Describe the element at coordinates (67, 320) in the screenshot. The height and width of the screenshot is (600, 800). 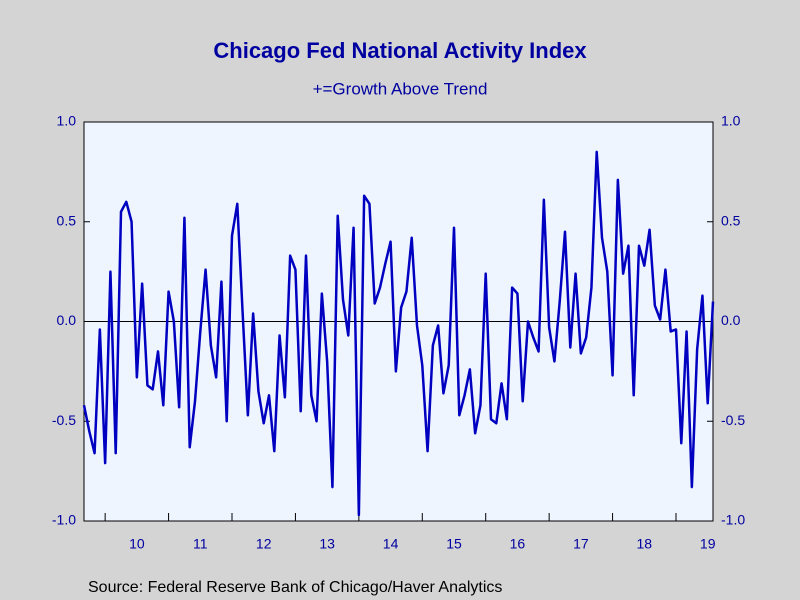
I see `y-tick-label: 0.0` at that location.